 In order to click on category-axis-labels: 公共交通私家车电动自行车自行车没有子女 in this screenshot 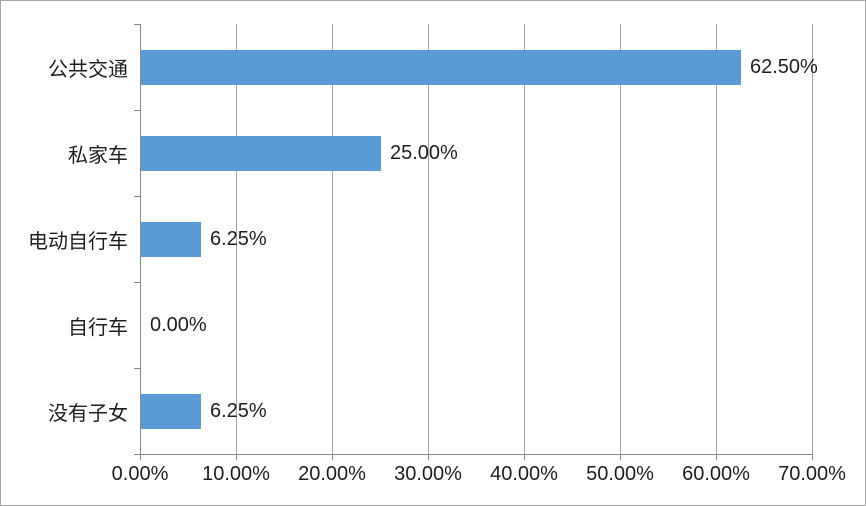, I will do `click(64, 239)`.